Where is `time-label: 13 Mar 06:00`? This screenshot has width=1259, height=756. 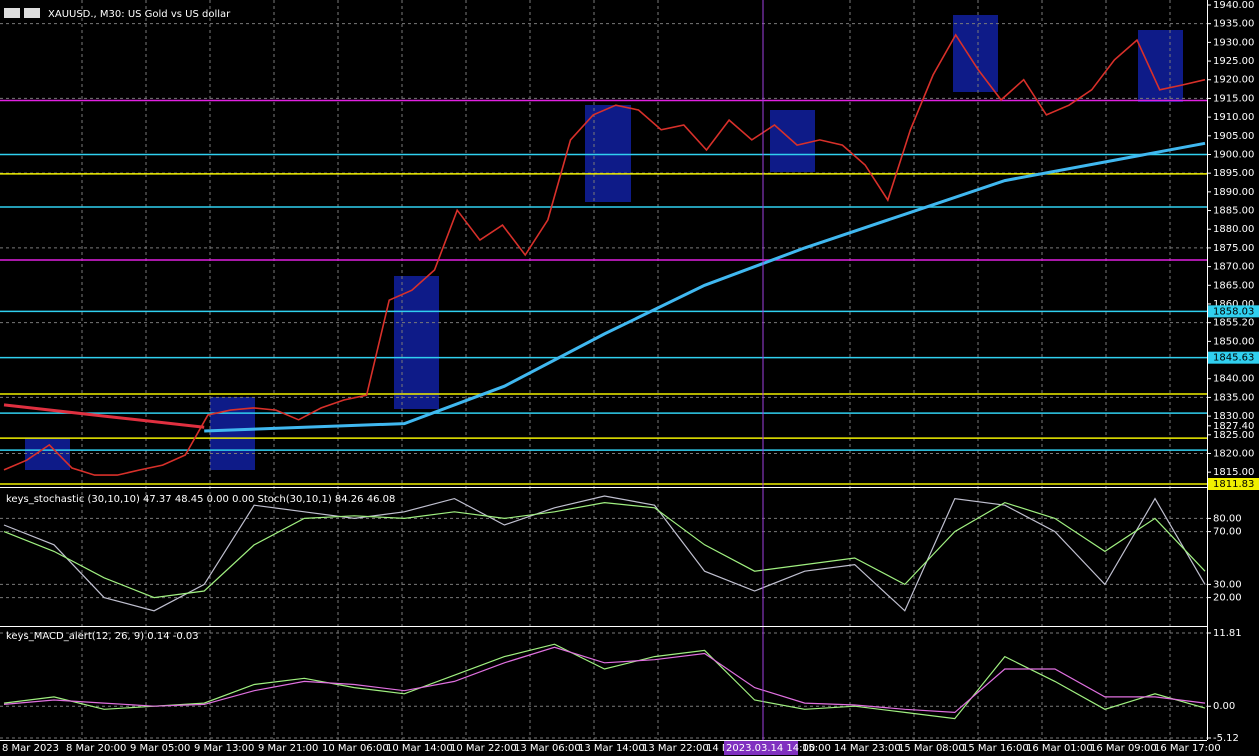
time-label: 13 Mar 06:00 is located at coordinates (547, 748).